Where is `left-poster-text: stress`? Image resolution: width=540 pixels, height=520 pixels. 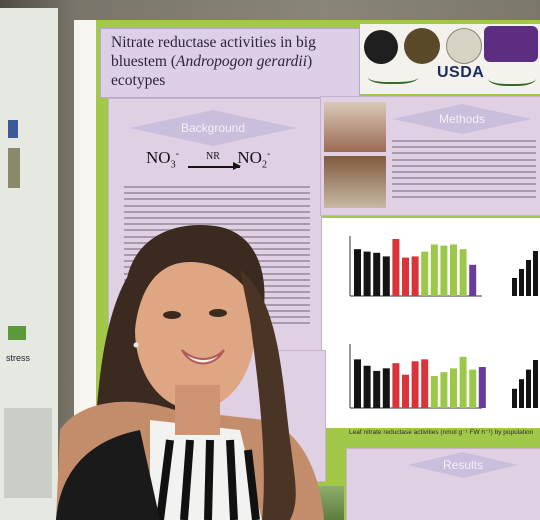
left-poster-text: stress is located at coordinates (18, 358).